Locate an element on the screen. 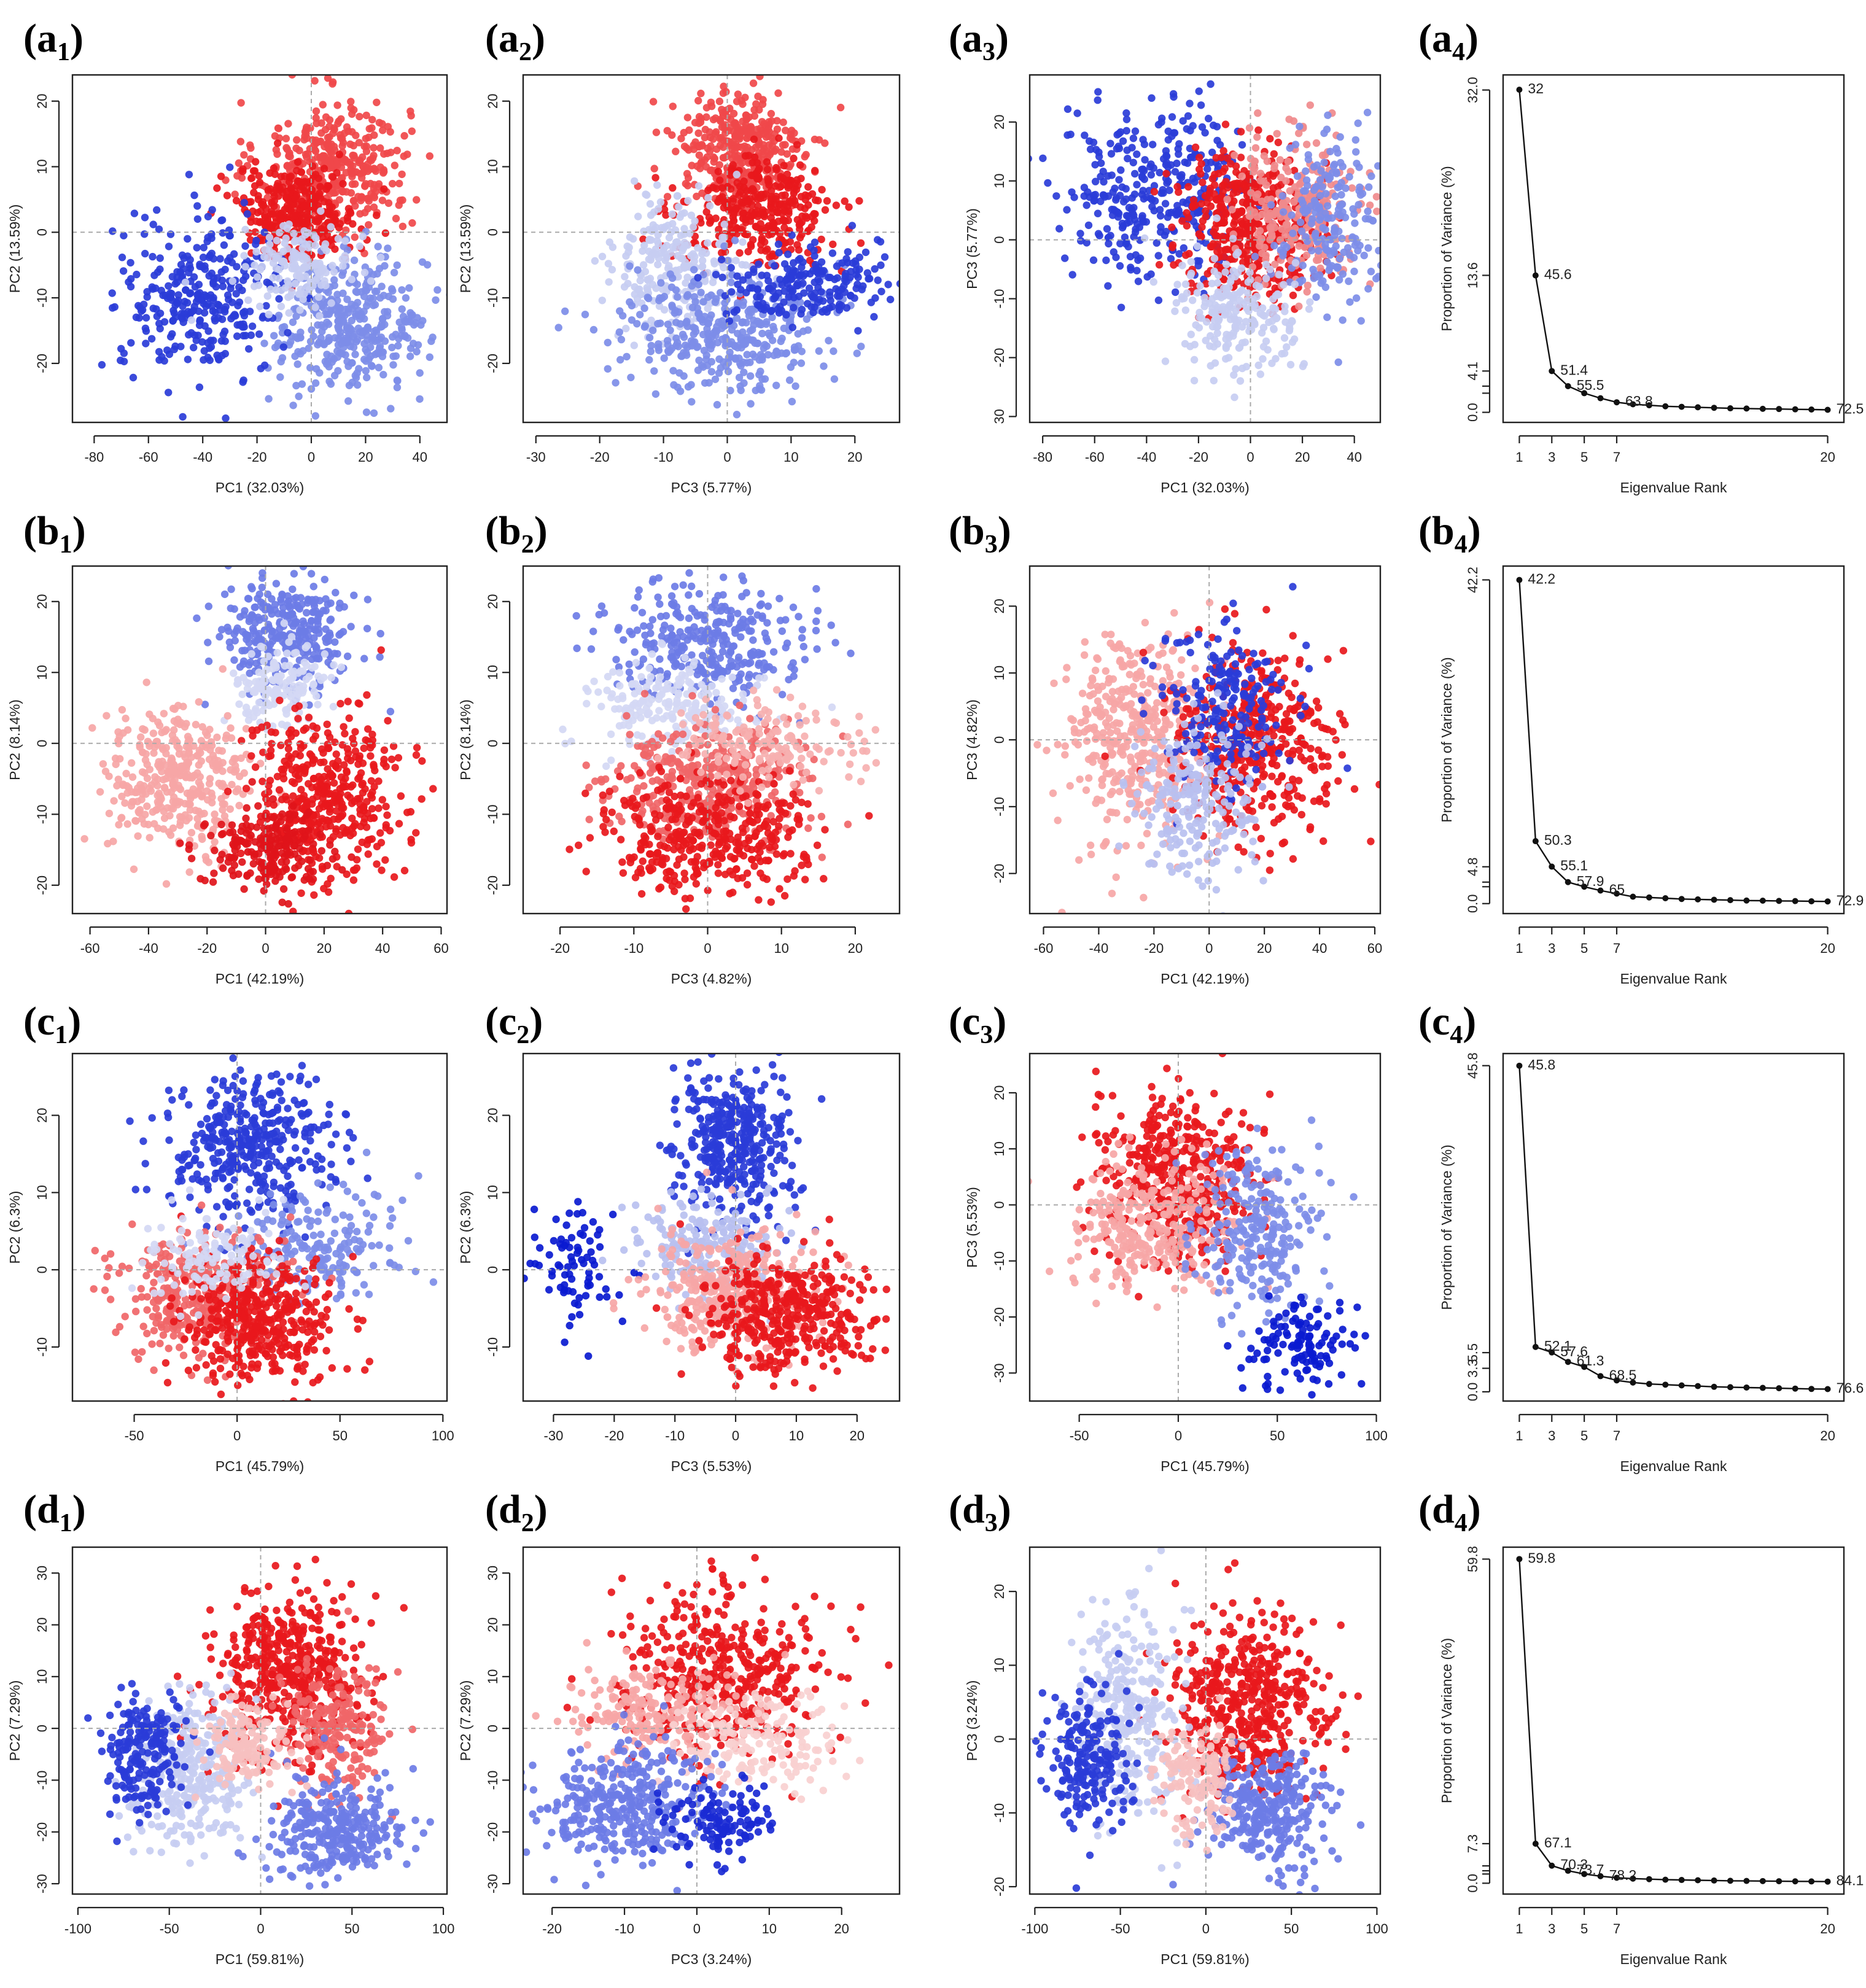 The width and height of the screenshot is (1866, 1988). plot-frame is located at coordinates (1673, 249).